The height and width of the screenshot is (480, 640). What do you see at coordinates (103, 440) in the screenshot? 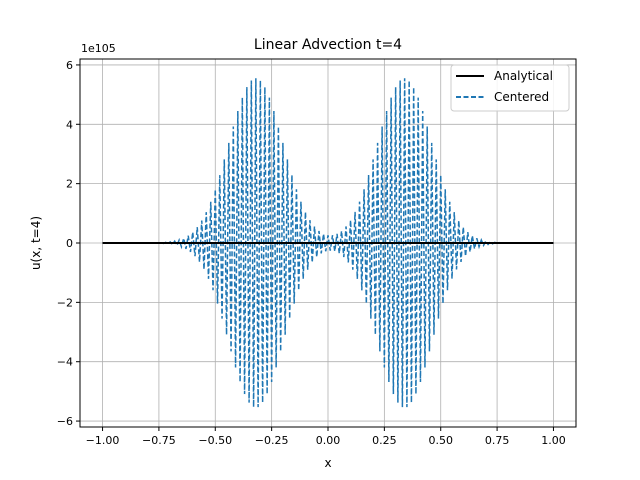
I see `x-tick-label: −1.00` at bounding box center [103, 440].